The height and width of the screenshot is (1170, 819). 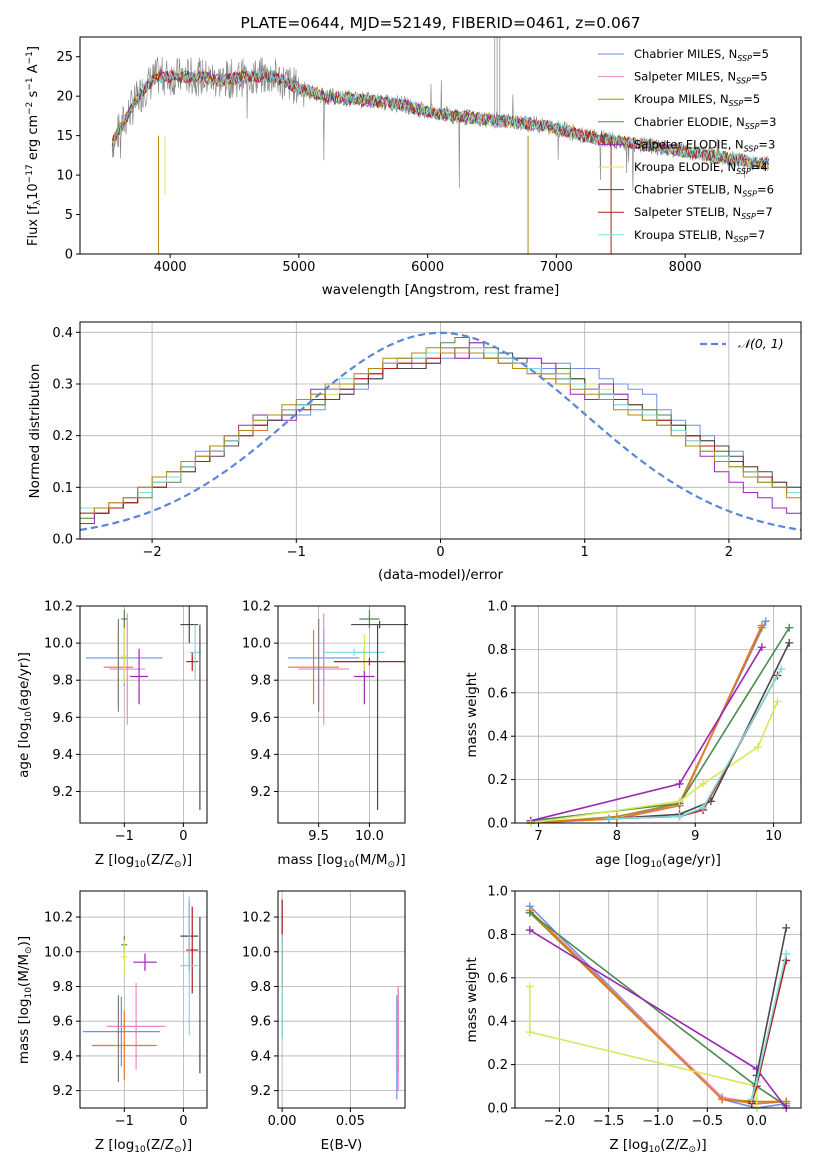 I want to click on z-mass-ylabel-sun: ⊙, so click(x=29, y=950).